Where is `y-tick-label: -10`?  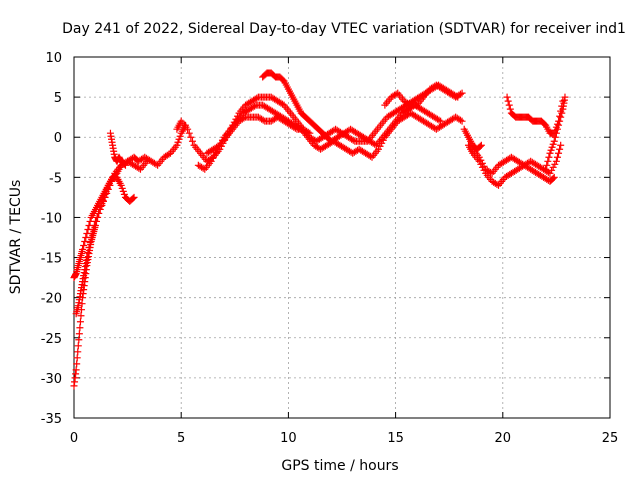
y-tick-label: -10 is located at coordinates (51, 218).